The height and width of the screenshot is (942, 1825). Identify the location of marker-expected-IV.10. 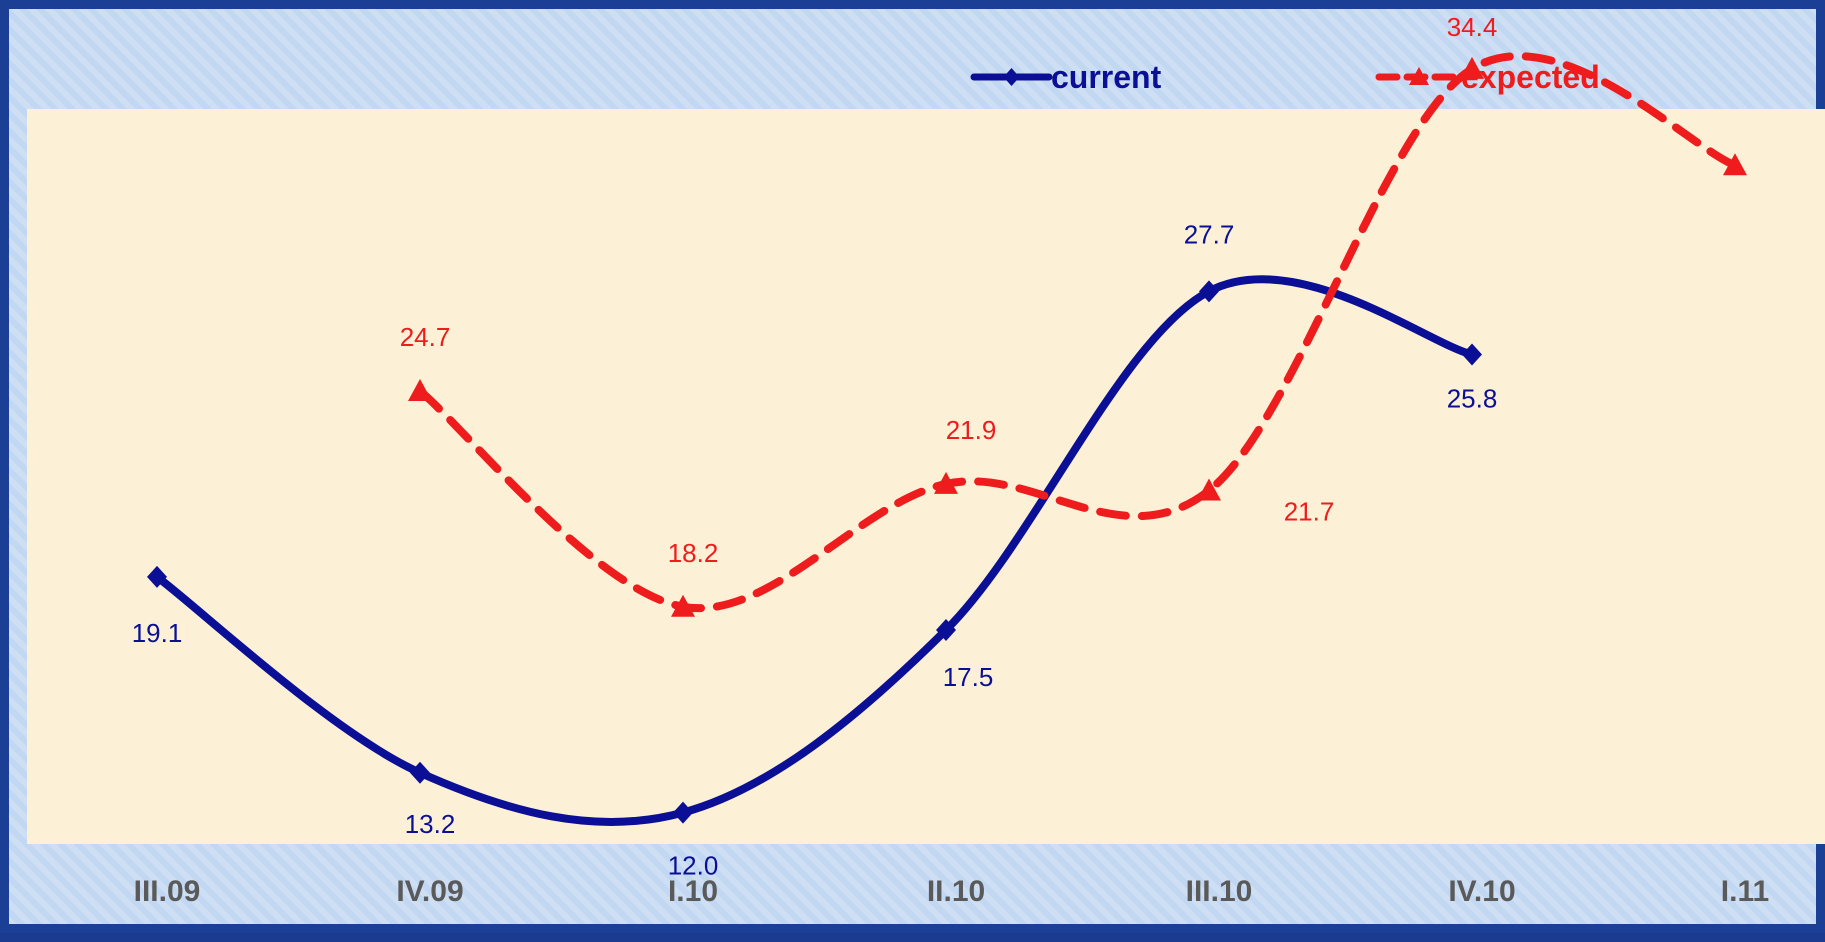
(1472, 67).